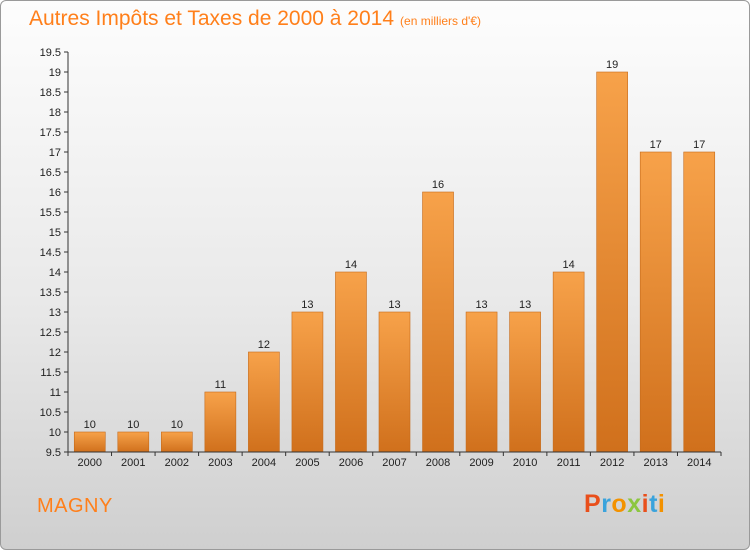  What do you see at coordinates (699, 302) in the screenshot?
I see `bar-2014` at bounding box center [699, 302].